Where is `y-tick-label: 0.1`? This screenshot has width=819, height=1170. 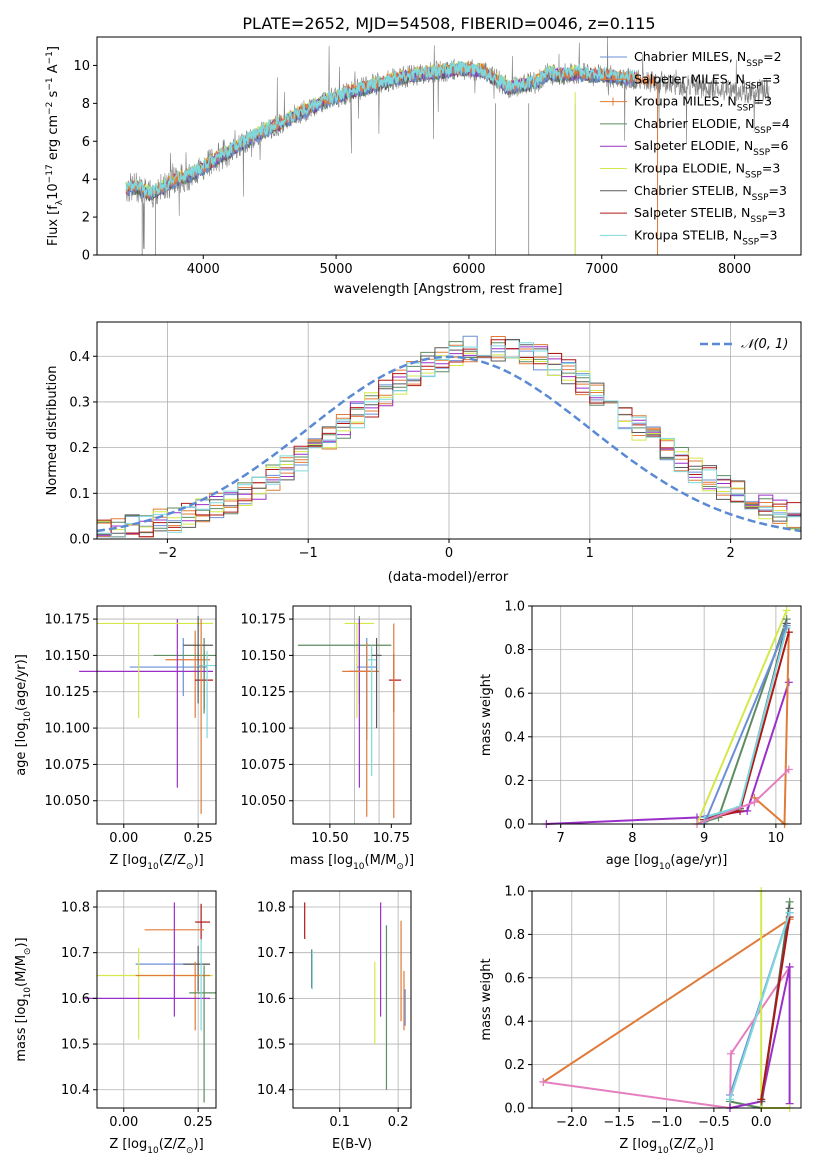 y-tick-label: 0.1 is located at coordinates (79, 494).